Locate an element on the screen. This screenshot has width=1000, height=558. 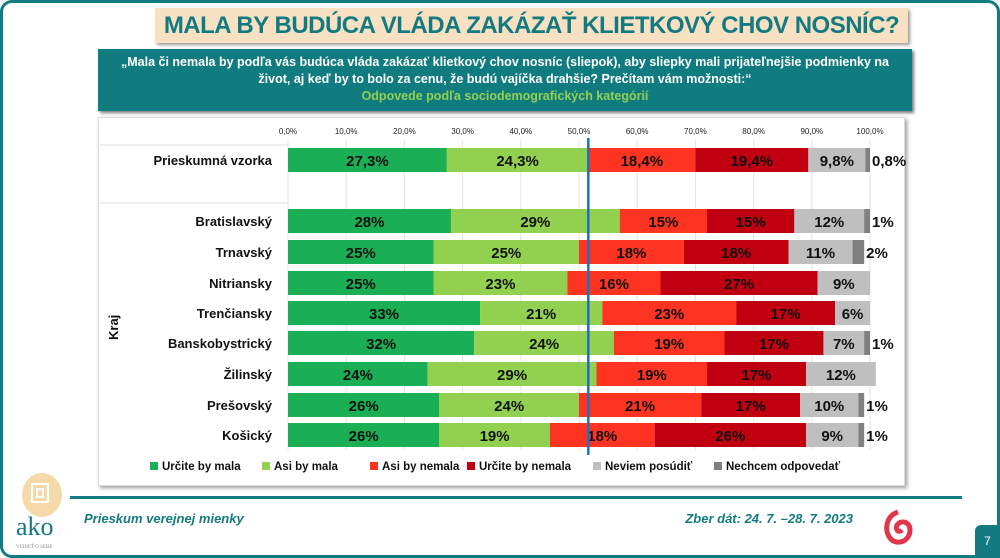
data-label: 6% is located at coordinates (853, 314).